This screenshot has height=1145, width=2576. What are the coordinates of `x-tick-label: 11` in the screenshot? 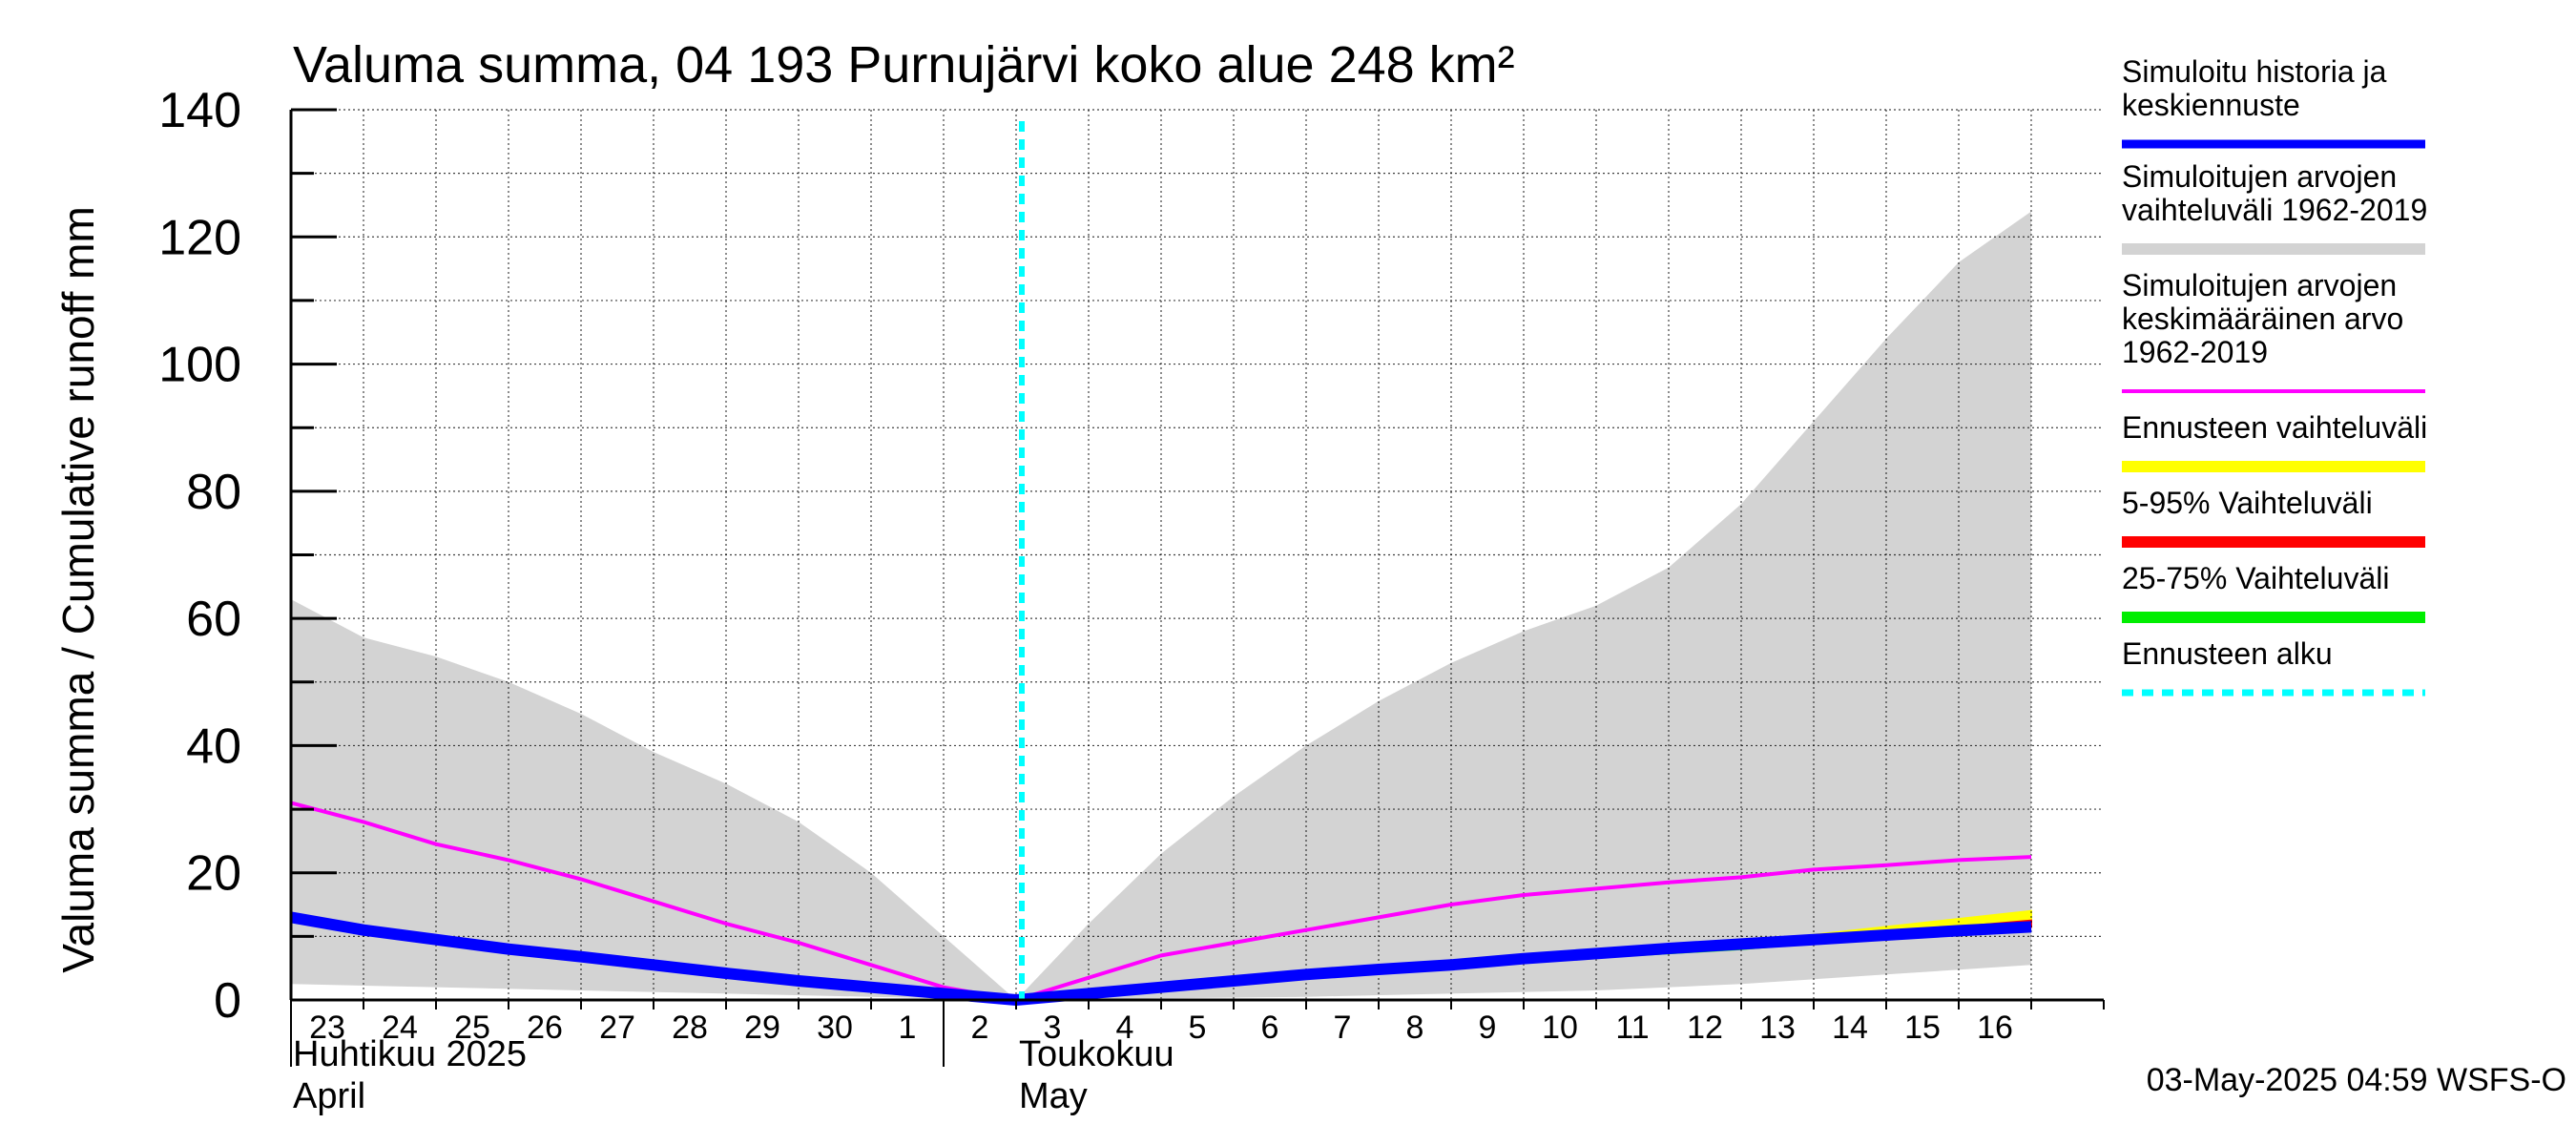 It's located at (1632, 1028).